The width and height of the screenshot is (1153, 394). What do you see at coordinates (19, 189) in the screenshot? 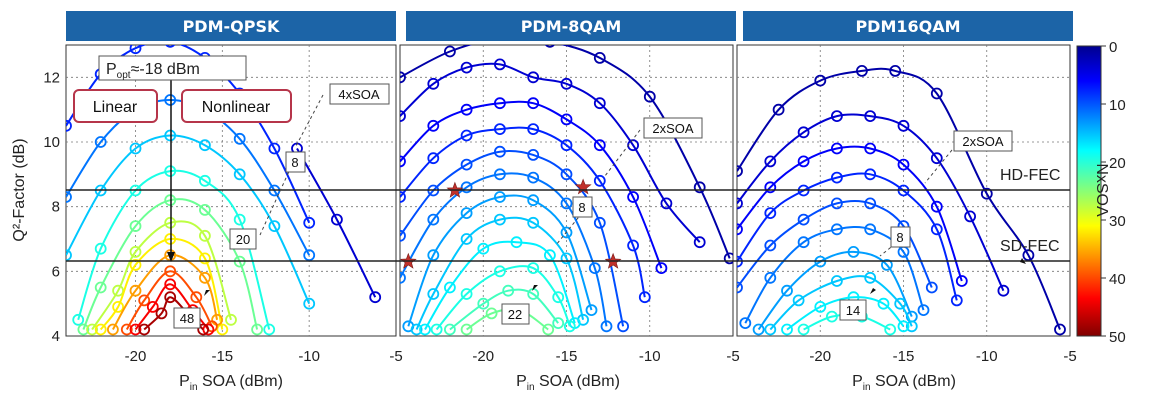
I see `y-axis-label: Q²-Factor (dB)` at bounding box center [19, 189].